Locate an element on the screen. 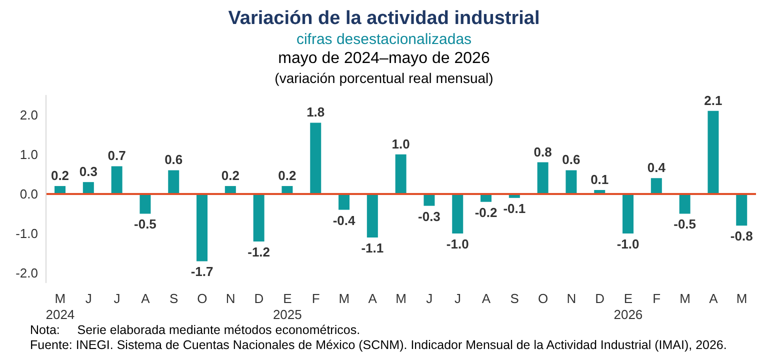 This screenshot has height=361, width=768. data-label: -1.1 is located at coordinates (372, 248).